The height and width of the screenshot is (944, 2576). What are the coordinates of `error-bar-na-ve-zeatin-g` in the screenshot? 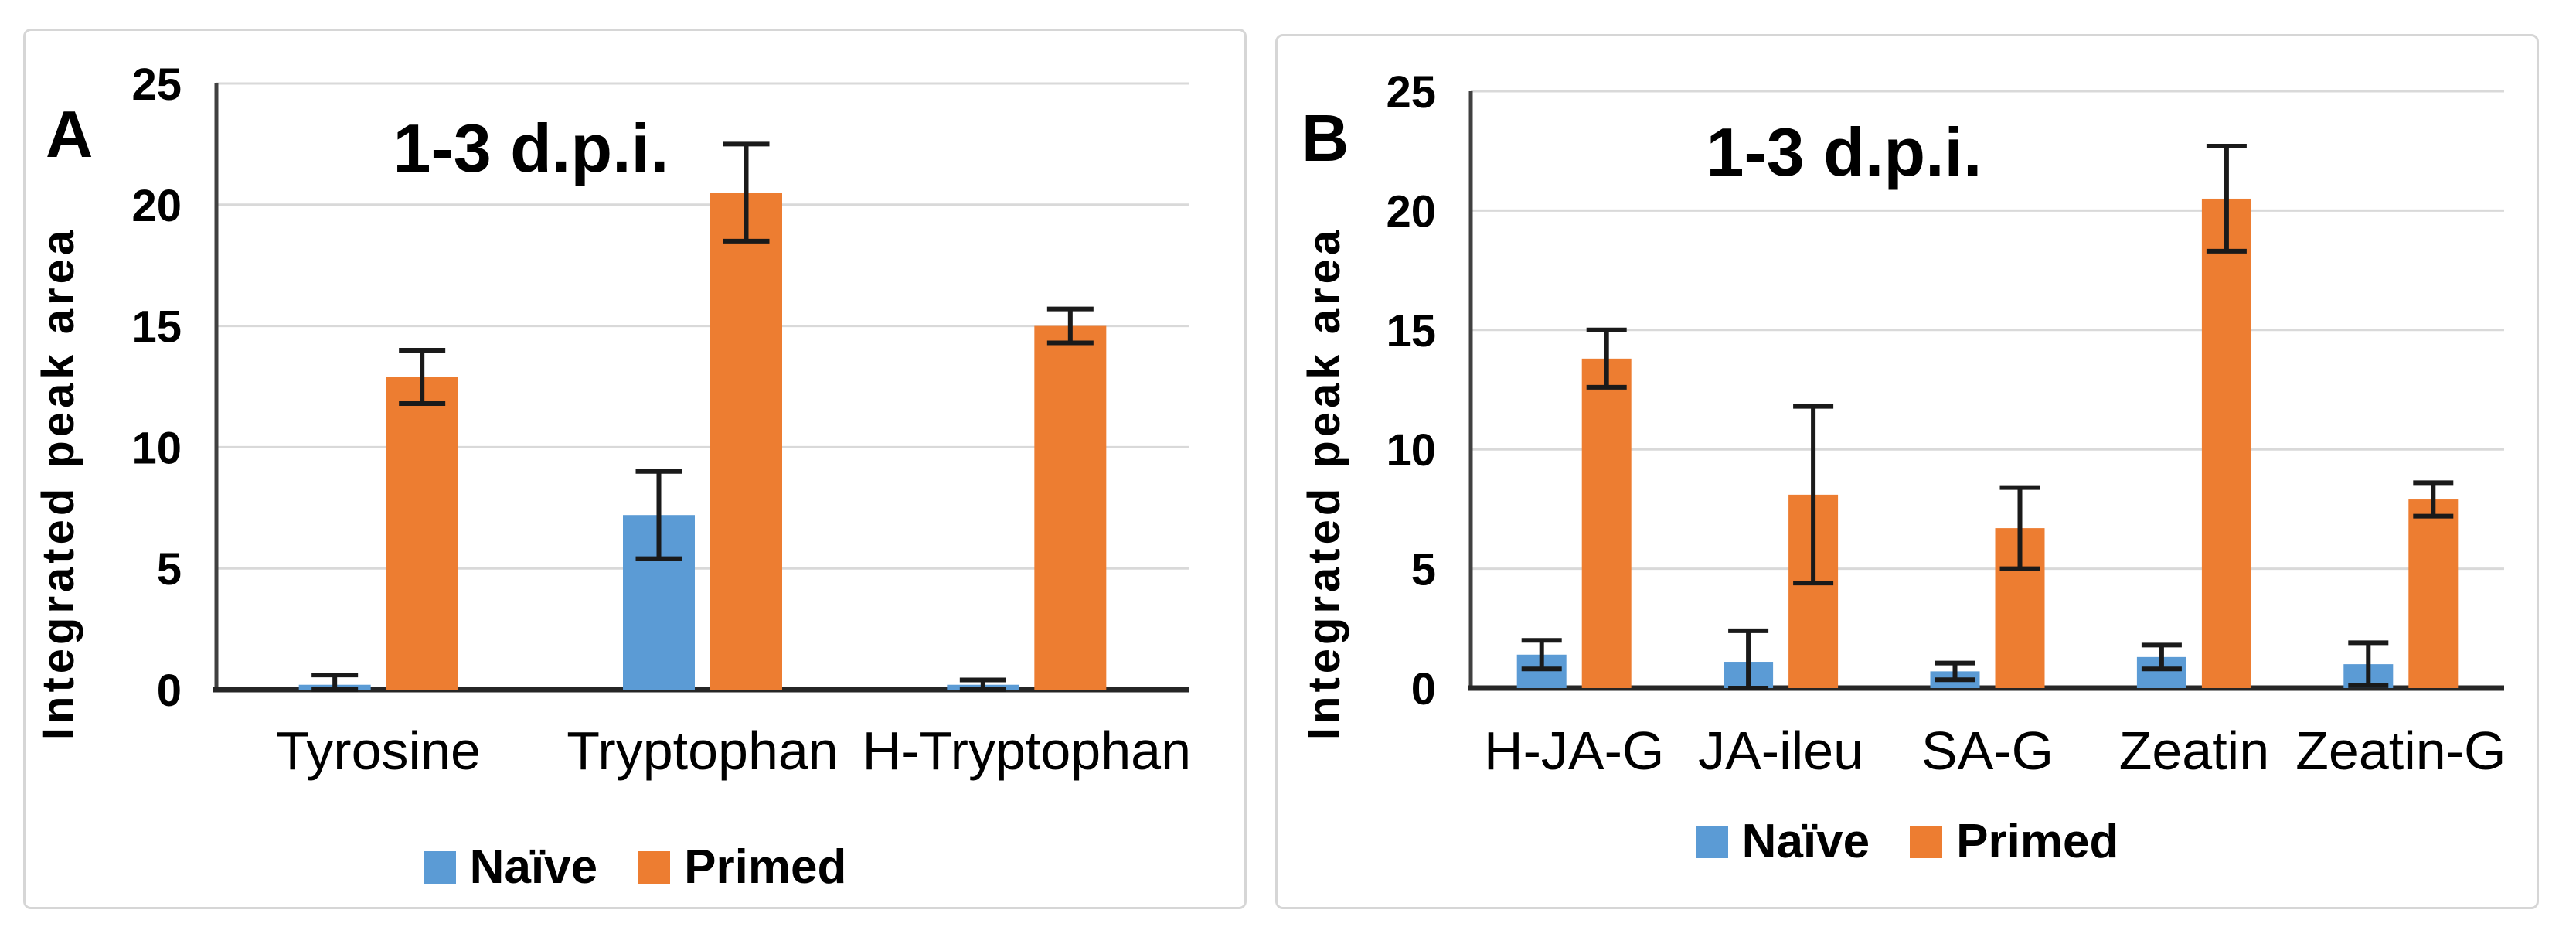 It's located at (2368, 664).